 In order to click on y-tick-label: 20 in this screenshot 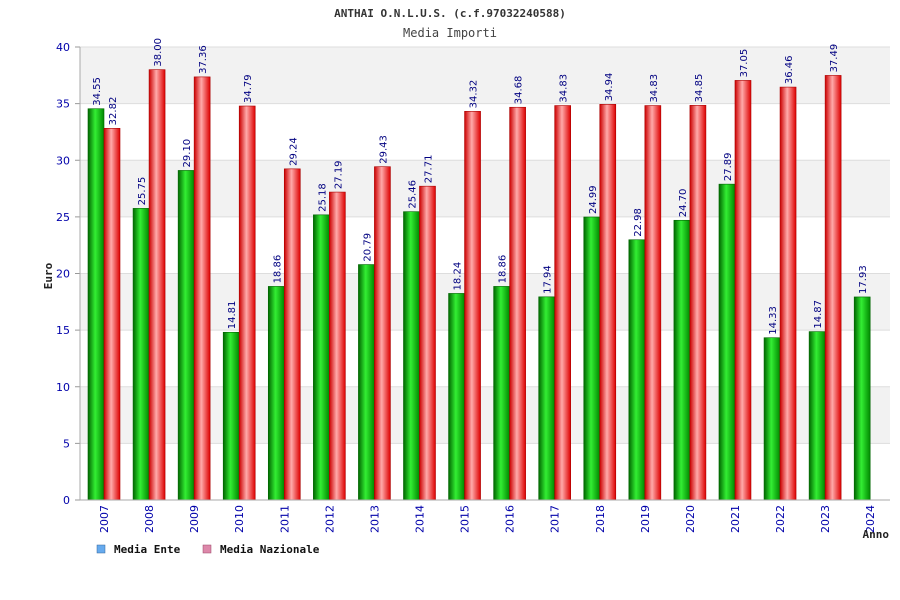, I will do `click(63, 274)`.